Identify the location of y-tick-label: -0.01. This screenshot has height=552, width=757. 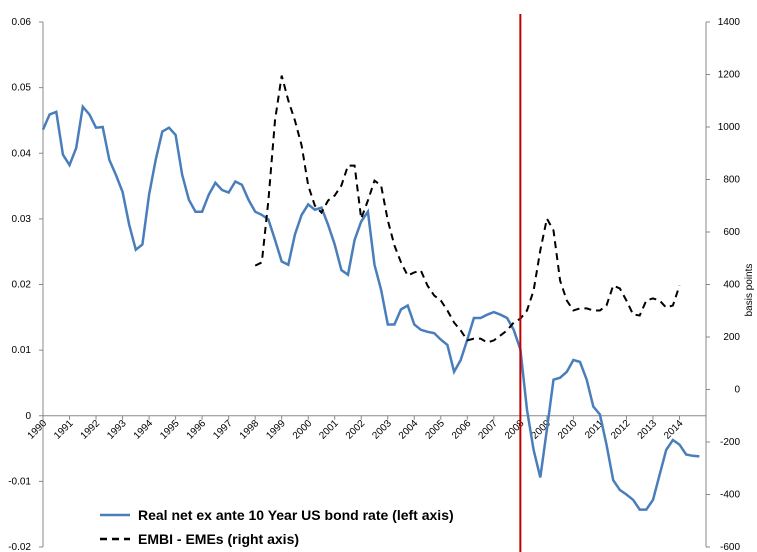
(19, 481).